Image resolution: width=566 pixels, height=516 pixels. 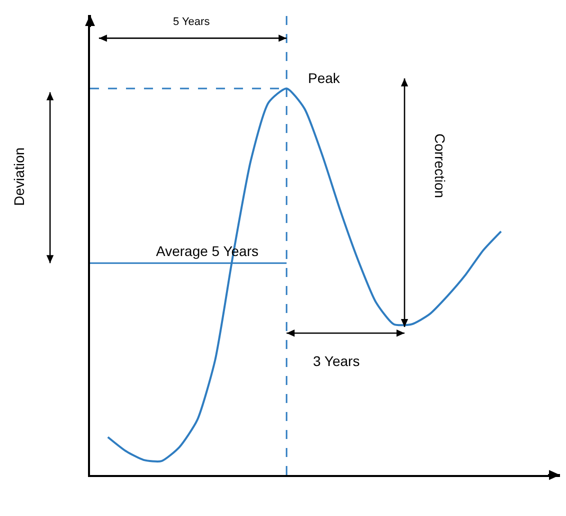 I want to click on annotation: Correction, so click(x=440, y=165).